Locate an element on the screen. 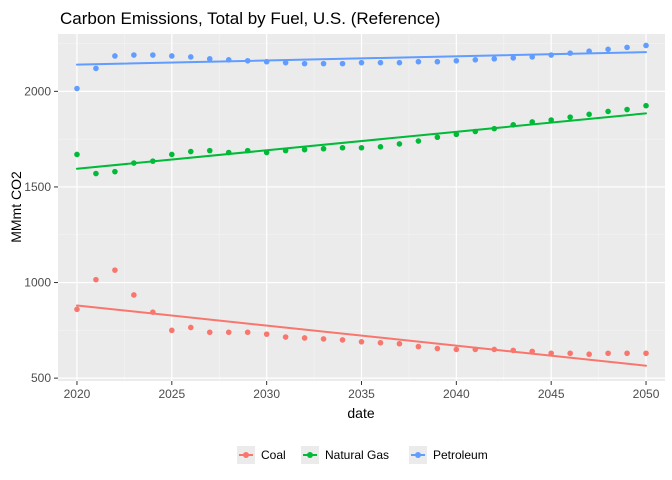 Image resolution: width=672 pixels, height=480 pixels. x-tick-label: 2030 is located at coordinates (266, 394).